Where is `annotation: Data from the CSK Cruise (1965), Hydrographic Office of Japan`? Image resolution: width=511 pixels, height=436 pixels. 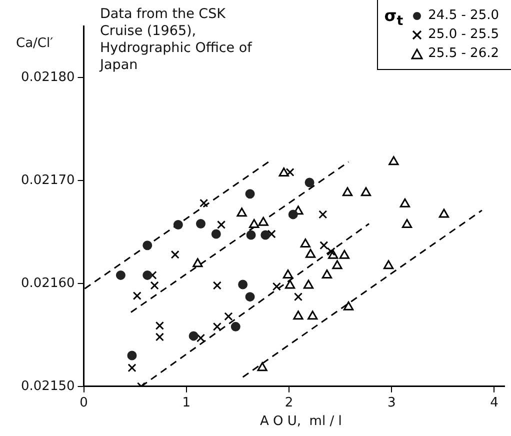 annotation: Data from the CSK Cruise (1965), Hydrographic Office of Japan is located at coordinates (177, 40).